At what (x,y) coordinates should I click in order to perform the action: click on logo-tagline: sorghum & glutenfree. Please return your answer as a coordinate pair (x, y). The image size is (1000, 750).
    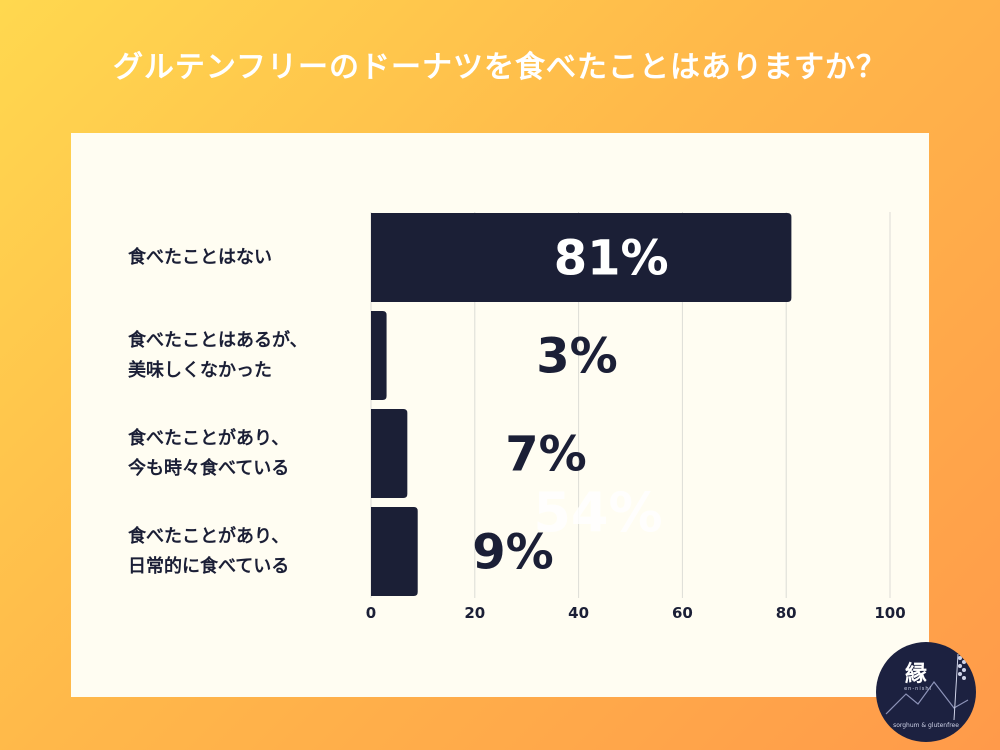
    Looking at the image, I should click on (926, 725).